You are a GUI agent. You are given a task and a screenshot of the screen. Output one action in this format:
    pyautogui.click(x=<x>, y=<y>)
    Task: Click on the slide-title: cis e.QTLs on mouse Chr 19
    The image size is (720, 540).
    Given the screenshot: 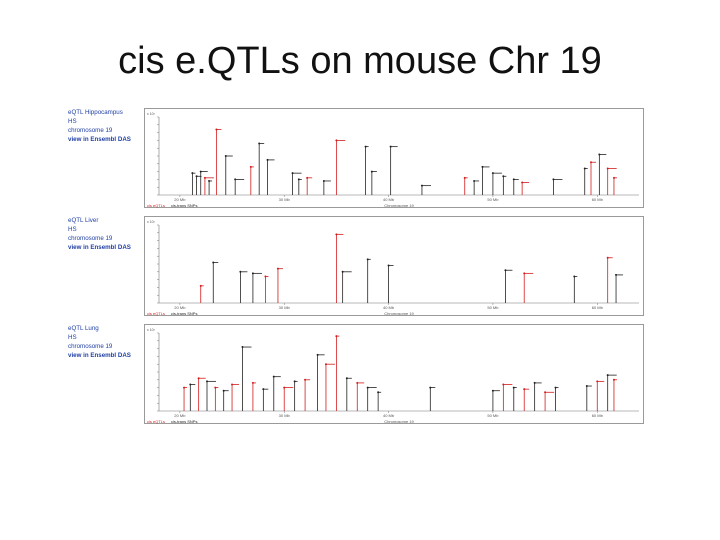 What is the action you would take?
    pyautogui.click(x=360, y=61)
    